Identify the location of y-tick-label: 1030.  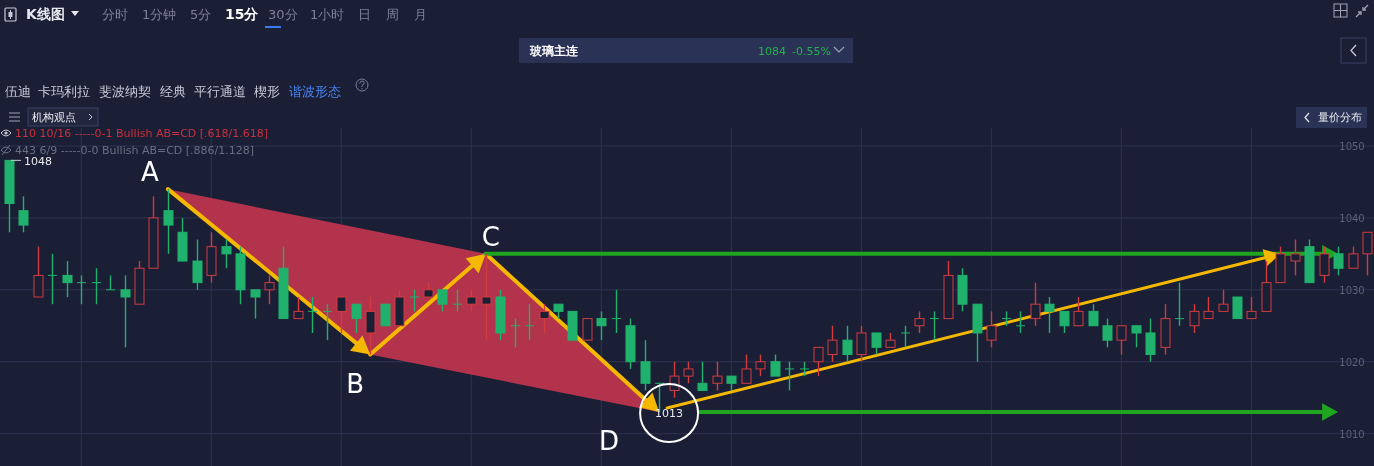
(1352, 290).